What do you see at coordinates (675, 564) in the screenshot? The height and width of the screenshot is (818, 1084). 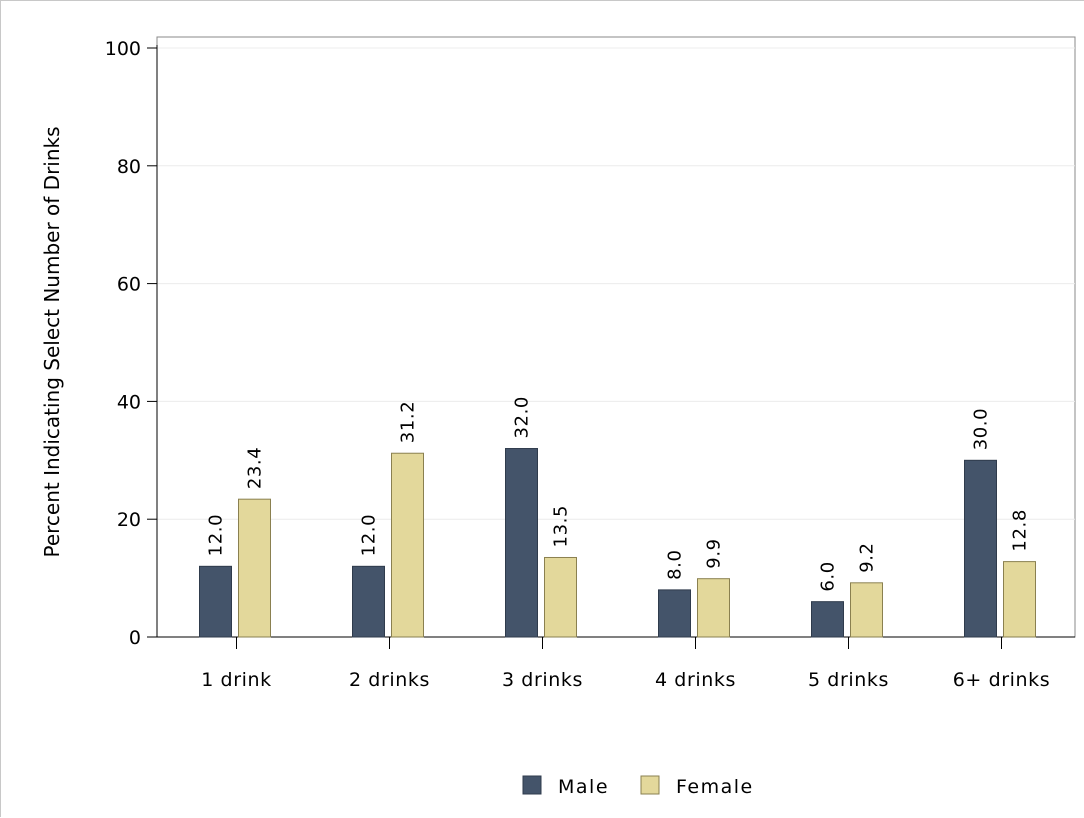 I see `data-label: 8.0` at bounding box center [675, 564].